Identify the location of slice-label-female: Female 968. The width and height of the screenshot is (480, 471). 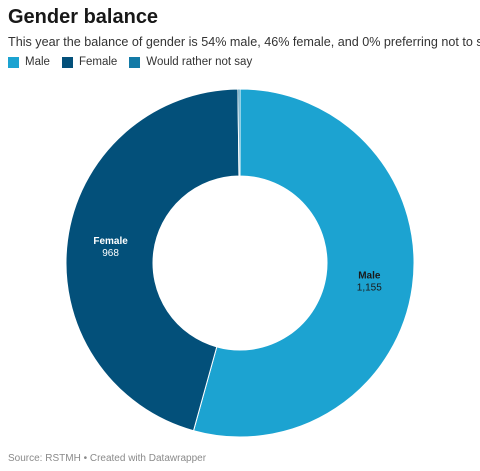
(110, 247).